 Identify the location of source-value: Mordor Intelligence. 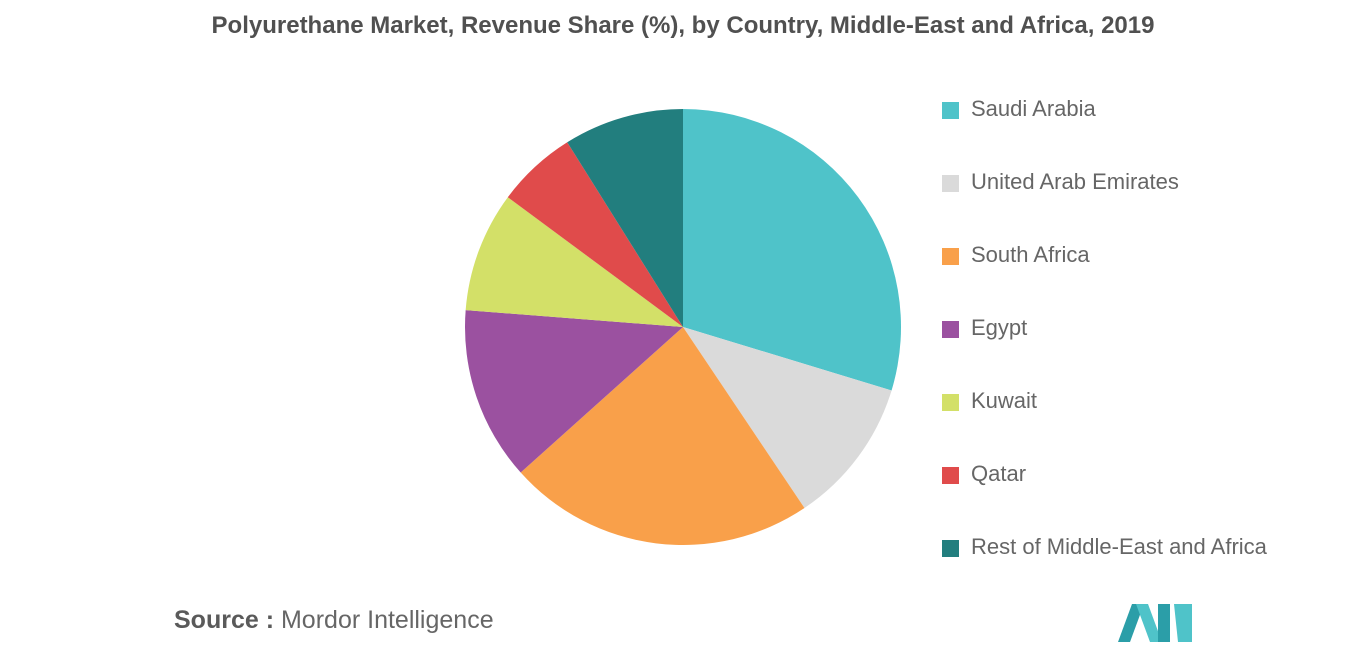
(387, 620).